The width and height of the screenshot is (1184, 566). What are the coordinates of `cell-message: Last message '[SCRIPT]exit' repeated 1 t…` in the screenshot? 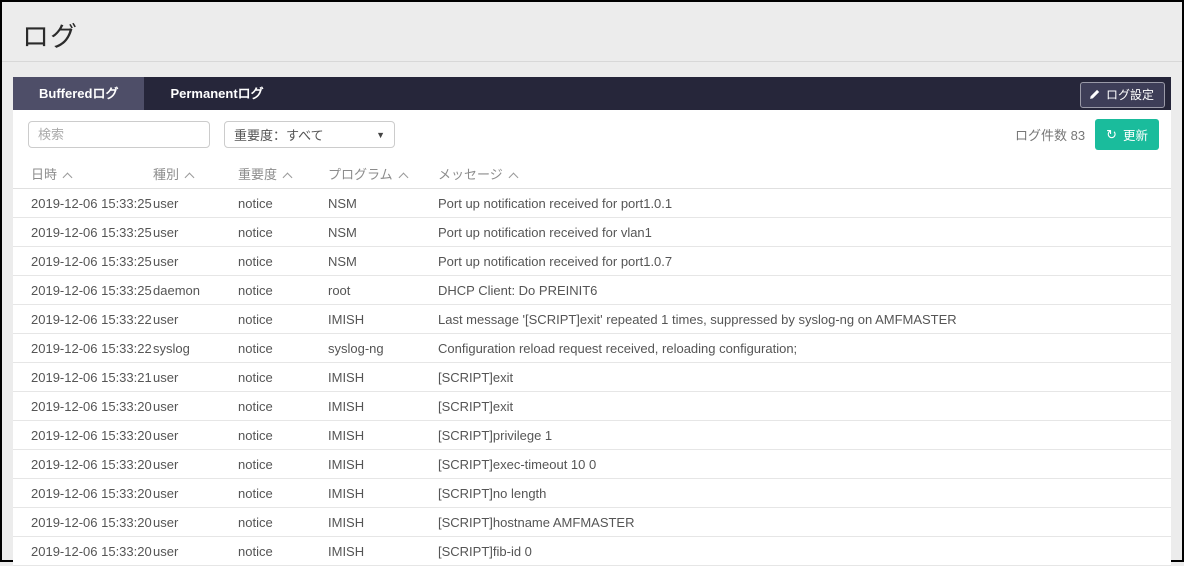 It's located at (697, 319).